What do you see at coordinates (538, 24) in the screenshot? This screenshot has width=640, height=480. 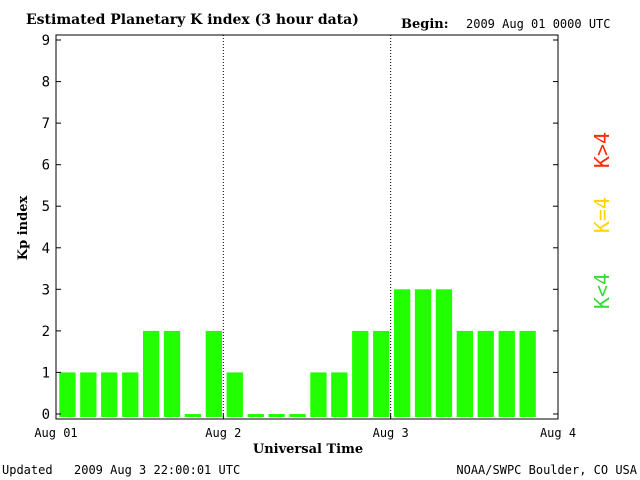 I see `begin-value: 2009 Aug 01 0000 UTC` at bounding box center [538, 24].